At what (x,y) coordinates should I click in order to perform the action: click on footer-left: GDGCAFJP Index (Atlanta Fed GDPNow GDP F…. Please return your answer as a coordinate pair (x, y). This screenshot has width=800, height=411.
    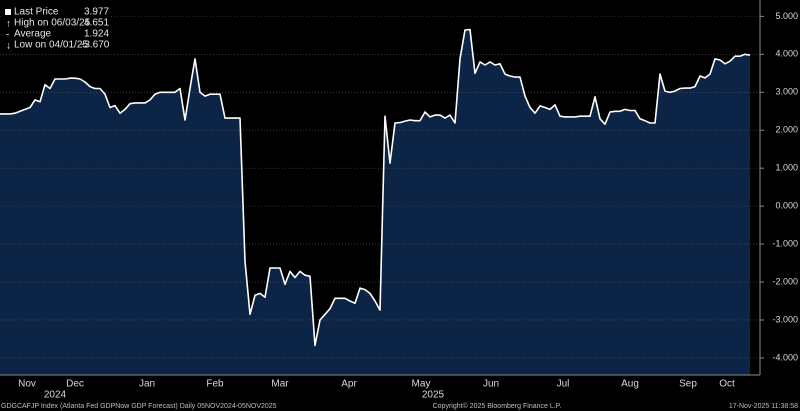
    Looking at the image, I should click on (139, 406).